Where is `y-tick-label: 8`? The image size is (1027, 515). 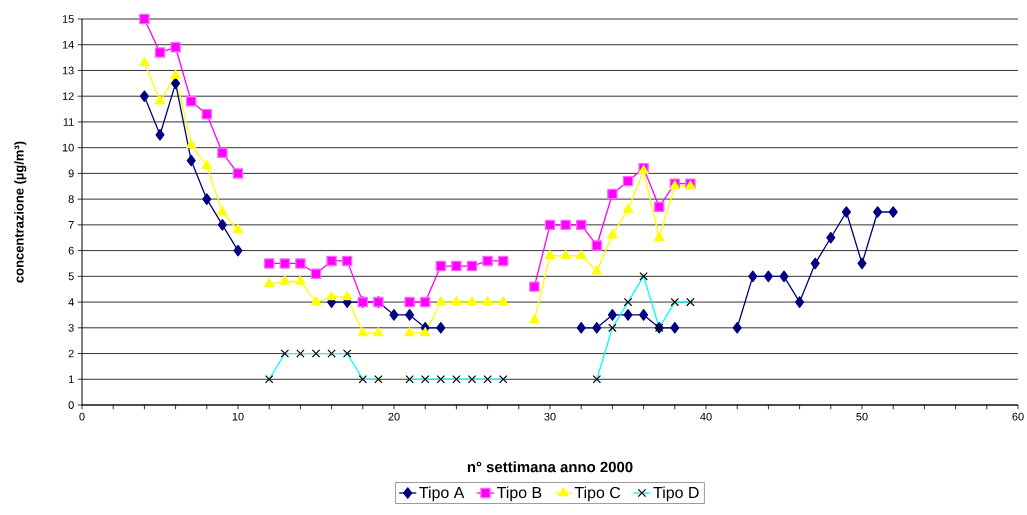
y-tick-label: 8 is located at coordinates (71, 199).